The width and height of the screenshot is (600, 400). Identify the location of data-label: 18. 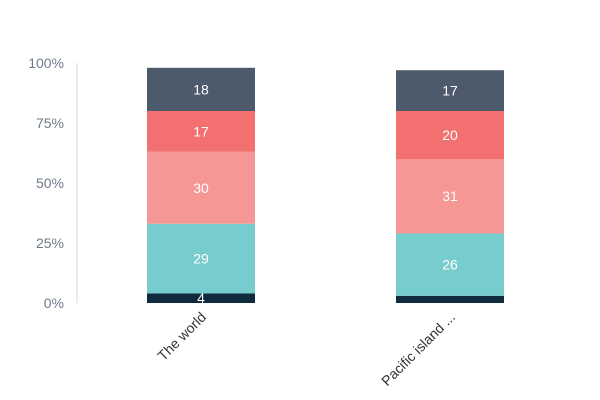
(201, 89).